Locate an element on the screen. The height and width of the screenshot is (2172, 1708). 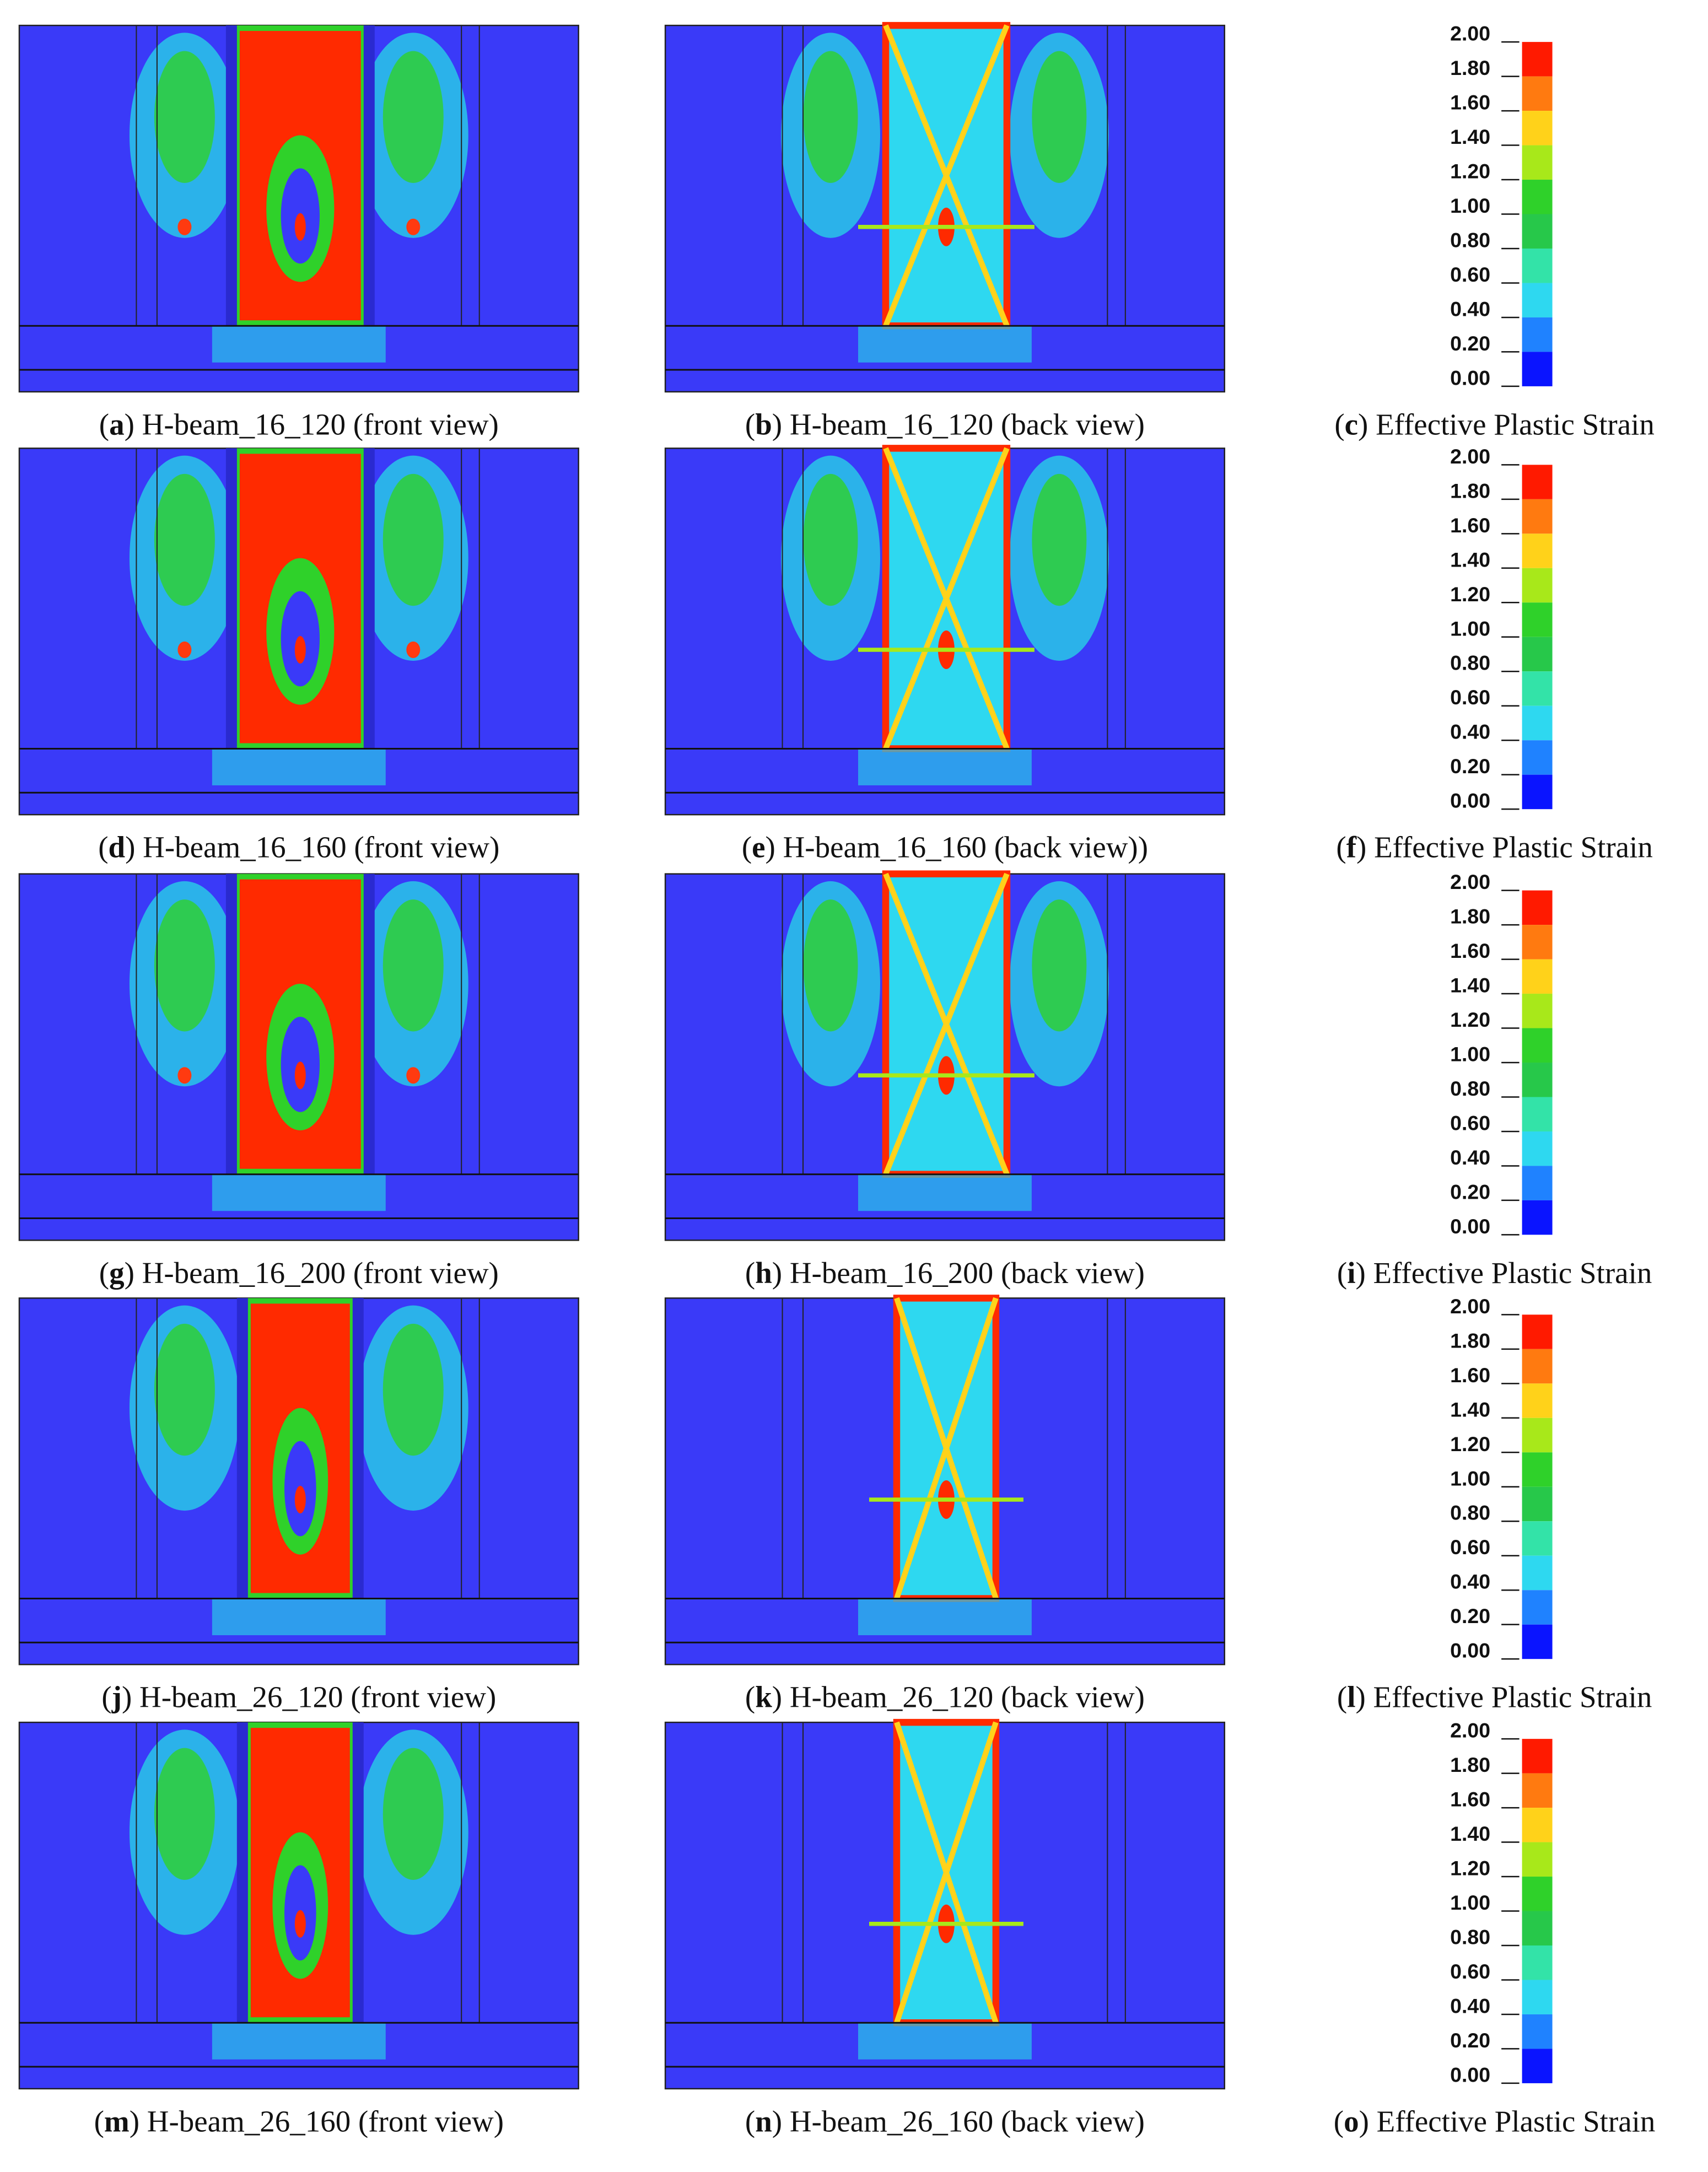
caption-label: m is located at coordinates (117, 2121).